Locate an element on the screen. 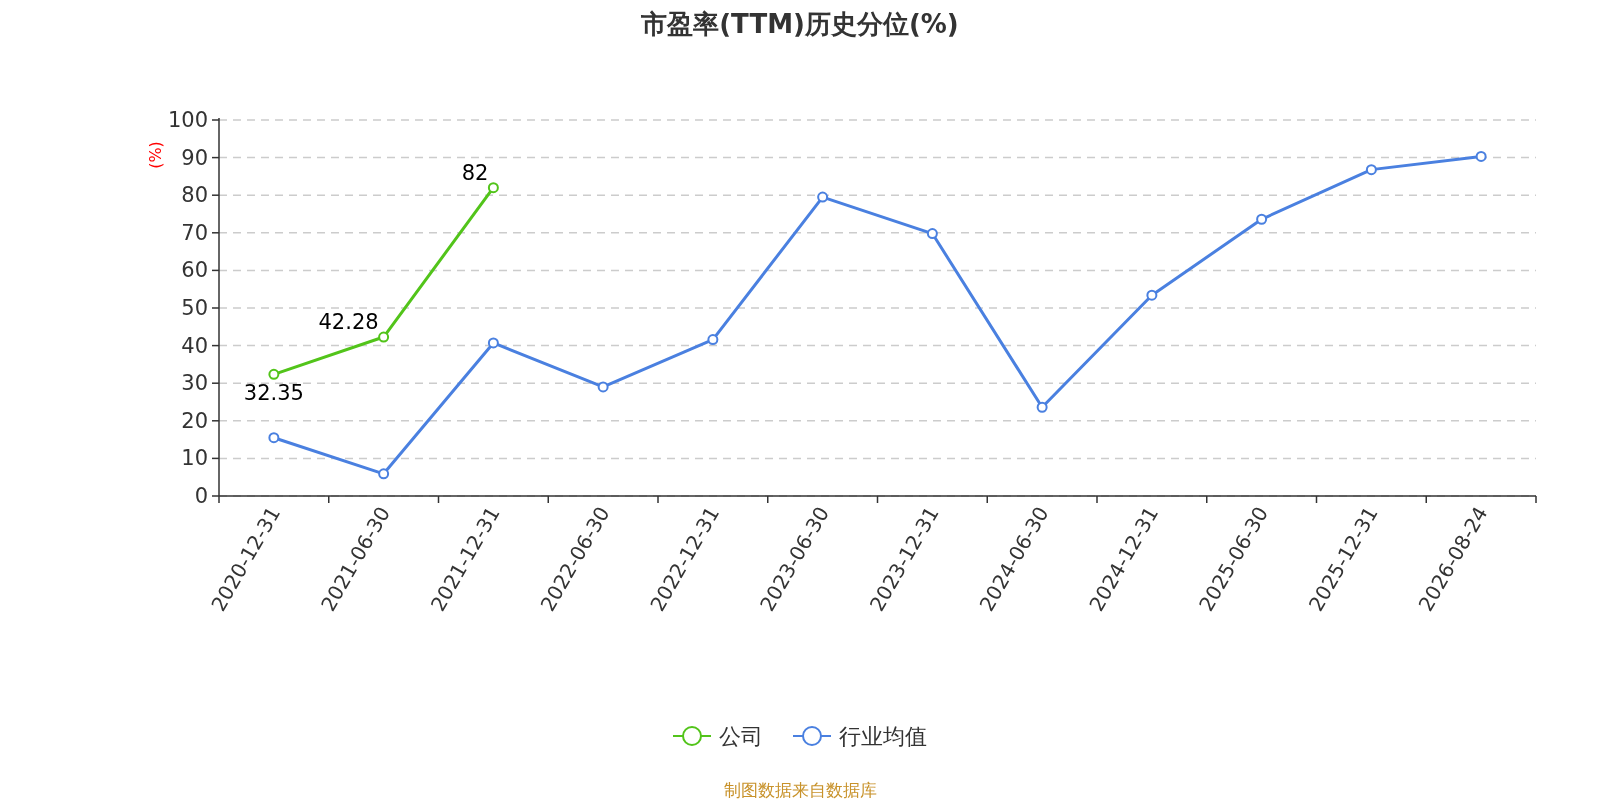 Image resolution: width=1600 pixels, height=800 pixels. legend-item: 行业均值 is located at coordinates (859, 736).